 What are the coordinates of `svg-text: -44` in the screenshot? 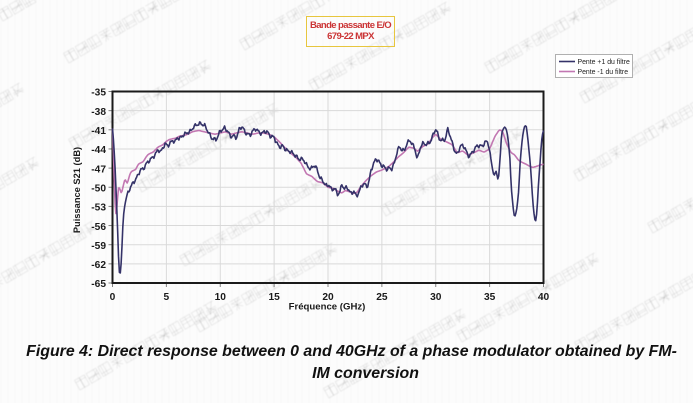 It's located at (98, 150).